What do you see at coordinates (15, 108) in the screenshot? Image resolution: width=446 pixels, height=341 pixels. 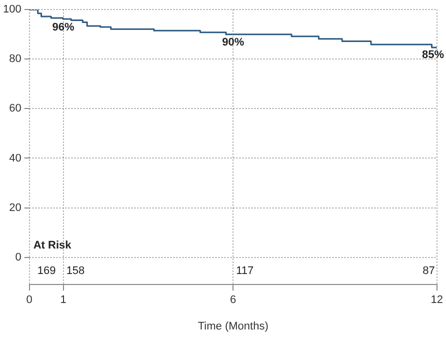 I see `y-tick-label: 60` at bounding box center [15, 108].